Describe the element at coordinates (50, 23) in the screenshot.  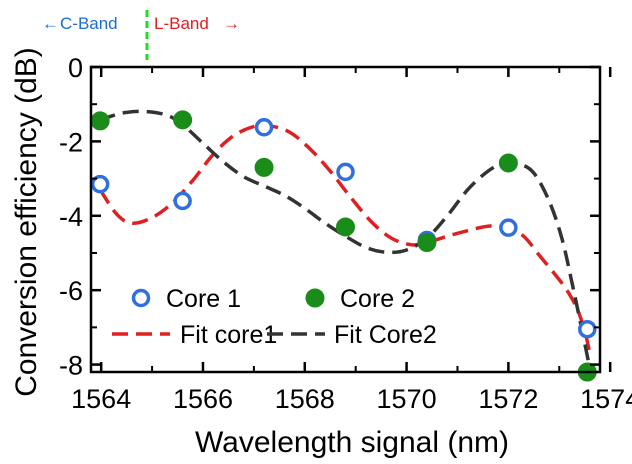
I see `c-band-arrow-icon: ←` at that location.